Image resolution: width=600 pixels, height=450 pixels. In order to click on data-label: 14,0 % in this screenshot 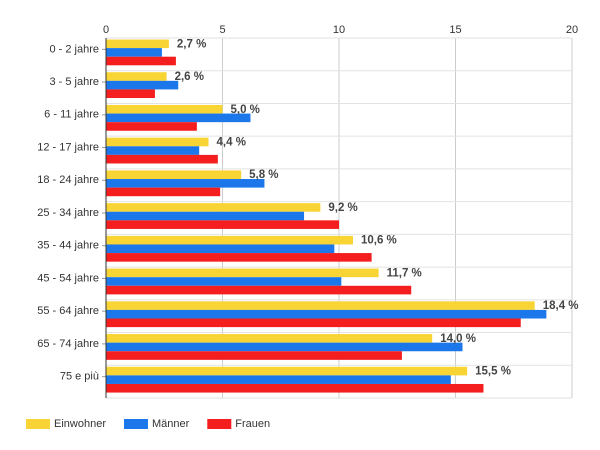, I will do `click(458, 339)`.